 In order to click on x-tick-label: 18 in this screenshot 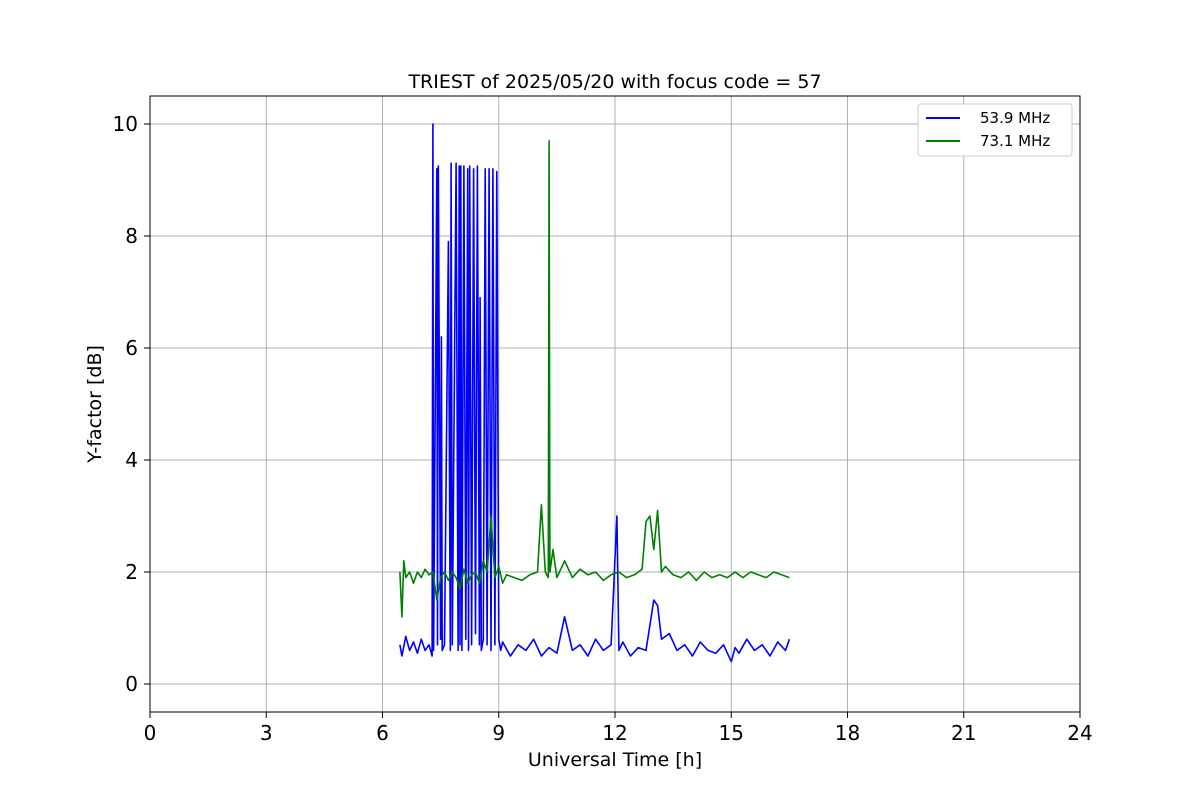, I will do `click(847, 733)`.